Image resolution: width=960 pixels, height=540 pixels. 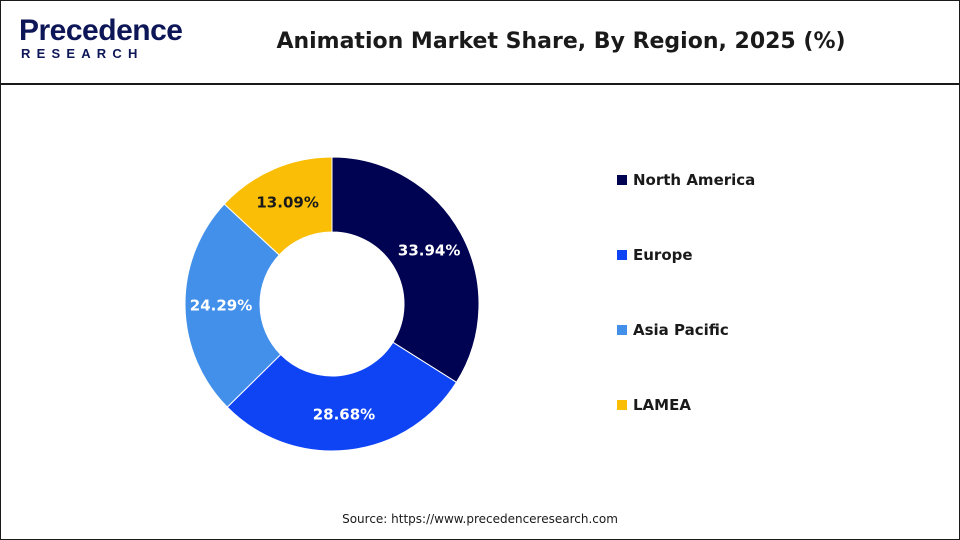 What do you see at coordinates (101, 30) in the screenshot?
I see `logo-wordmark: Precedence` at bounding box center [101, 30].